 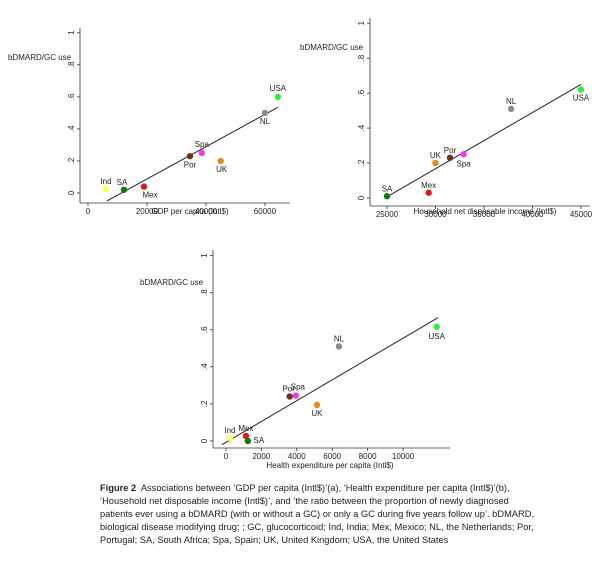 What do you see at coordinates (403, 456) in the screenshot?
I see `x-tick-label: 10000` at bounding box center [403, 456].